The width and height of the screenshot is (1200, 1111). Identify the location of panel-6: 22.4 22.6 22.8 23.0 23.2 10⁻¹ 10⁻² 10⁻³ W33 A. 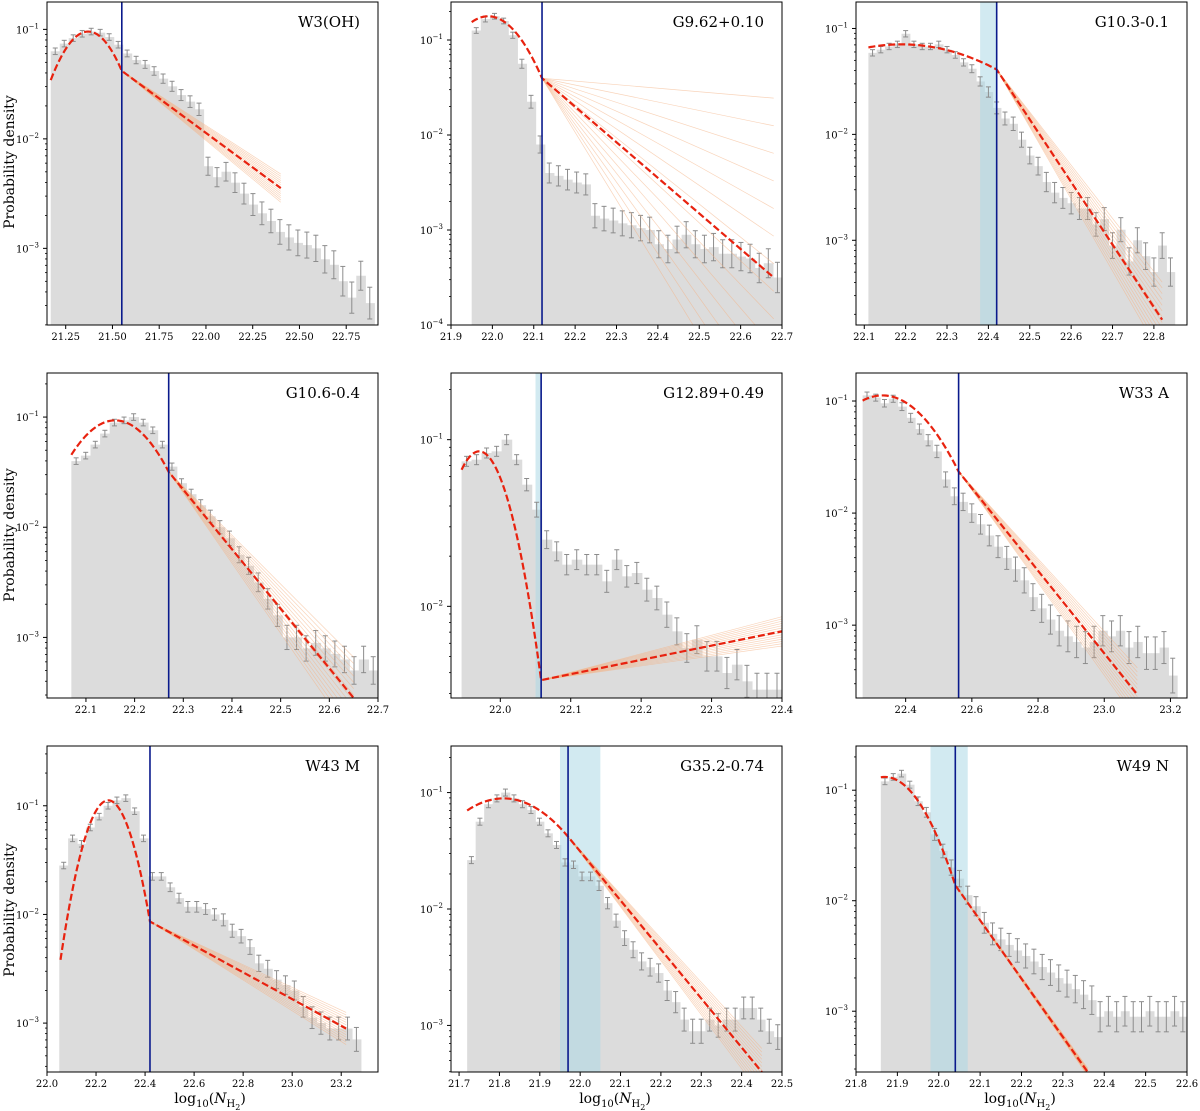
(1006, 544).